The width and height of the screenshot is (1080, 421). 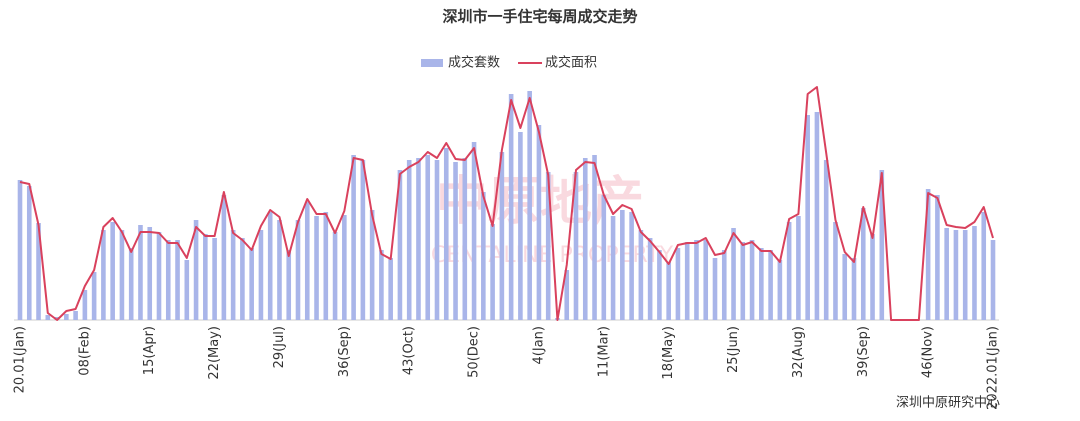 What do you see at coordinates (20, 359) in the screenshot?
I see `x-tick-label: 20.01(Jan)` at bounding box center [20, 359].